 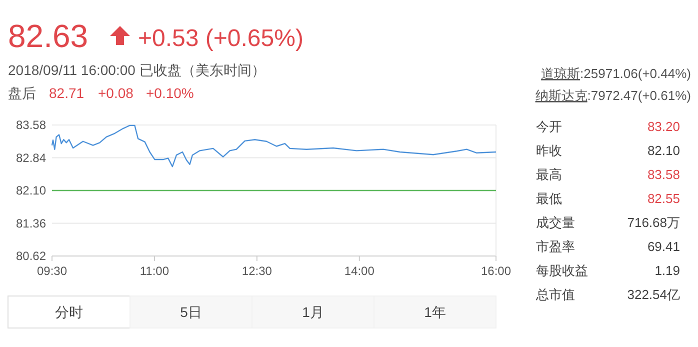 What do you see at coordinates (555, 222) in the screenshot?
I see `text: 成交量` at bounding box center [555, 222].